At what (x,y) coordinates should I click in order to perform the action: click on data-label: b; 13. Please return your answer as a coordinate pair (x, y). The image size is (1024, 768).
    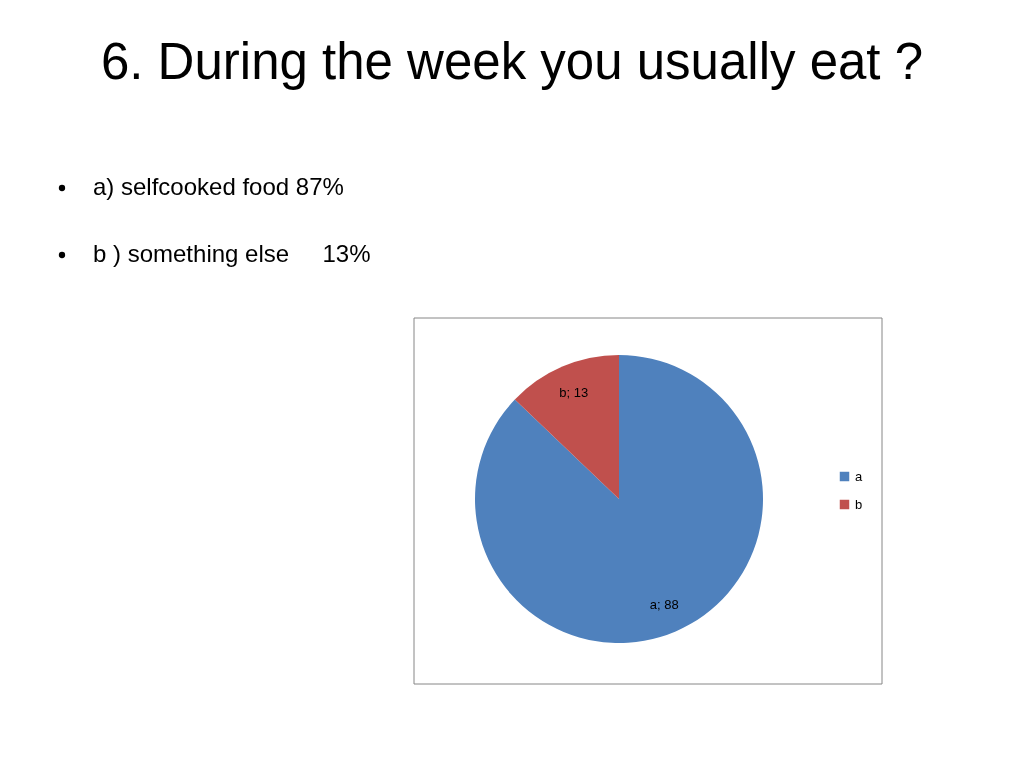
    Looking at the image, I should click on (574, 393).